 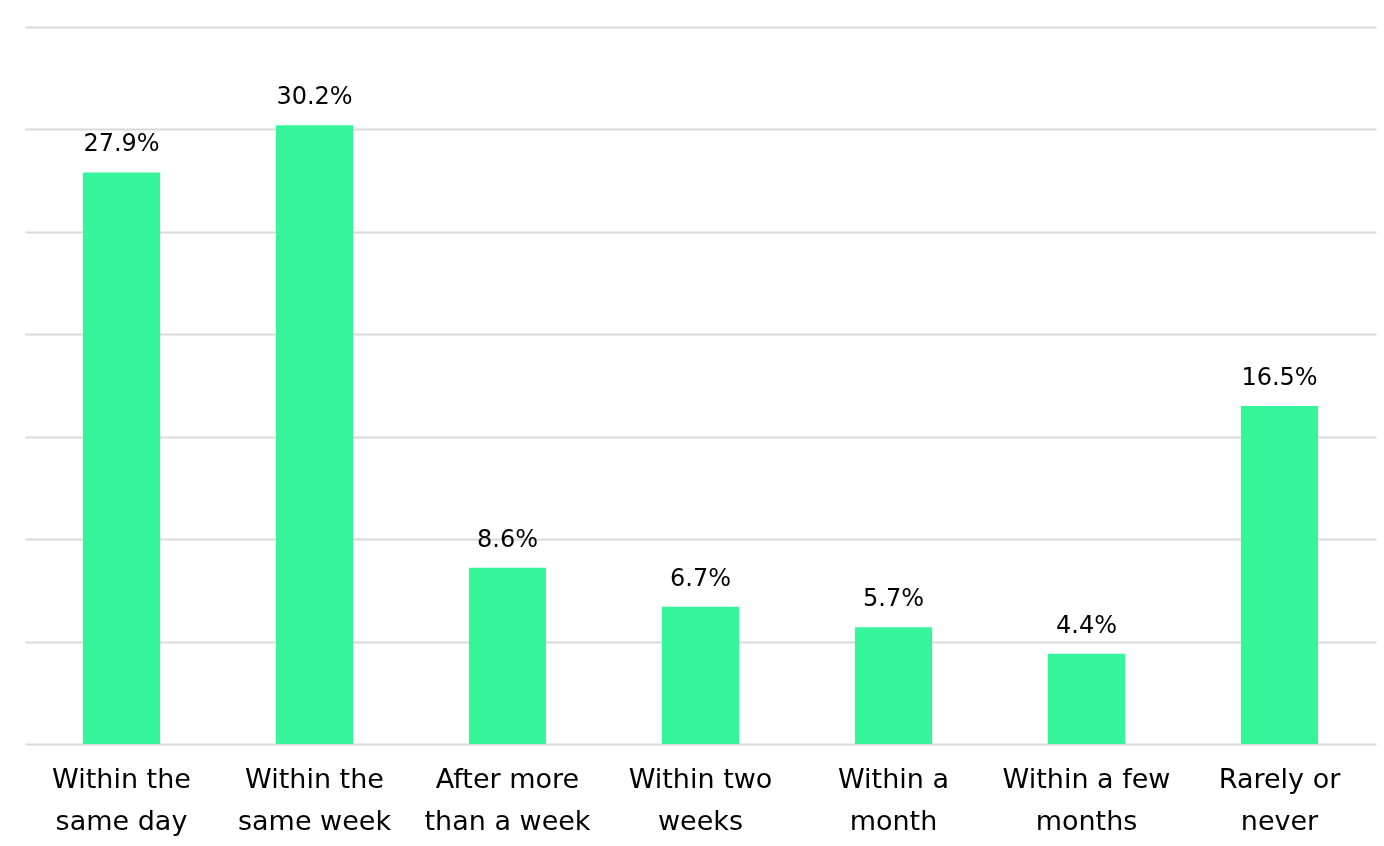 I want to click on x-tick-label: Within two weeks, so click(x=700, y=799).